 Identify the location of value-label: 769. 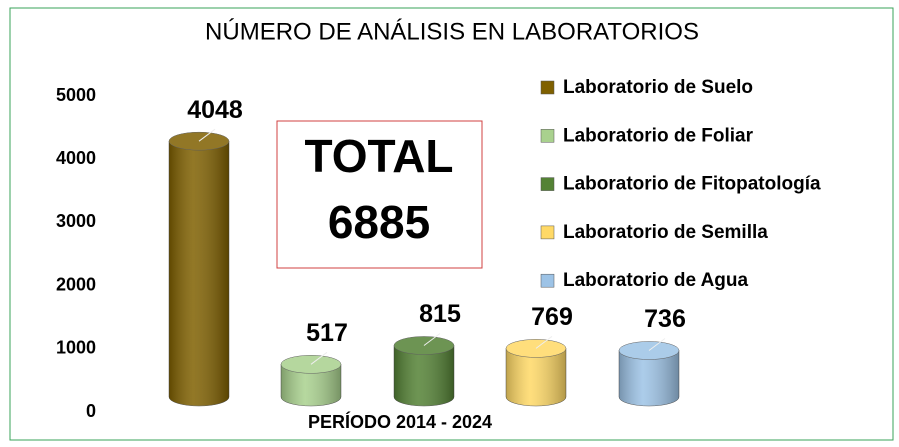
(552, 317).